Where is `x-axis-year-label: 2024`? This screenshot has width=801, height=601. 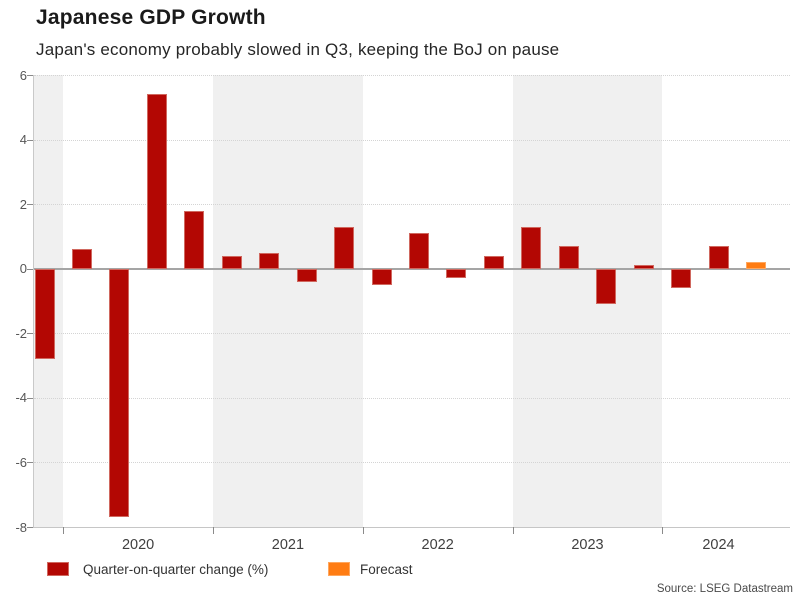 x-axis-year-label: 2024 is located at coordinates (718, 545).